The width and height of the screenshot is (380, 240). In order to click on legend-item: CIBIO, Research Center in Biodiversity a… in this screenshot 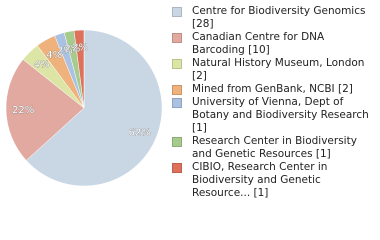, I will do `click(274, 180)`.